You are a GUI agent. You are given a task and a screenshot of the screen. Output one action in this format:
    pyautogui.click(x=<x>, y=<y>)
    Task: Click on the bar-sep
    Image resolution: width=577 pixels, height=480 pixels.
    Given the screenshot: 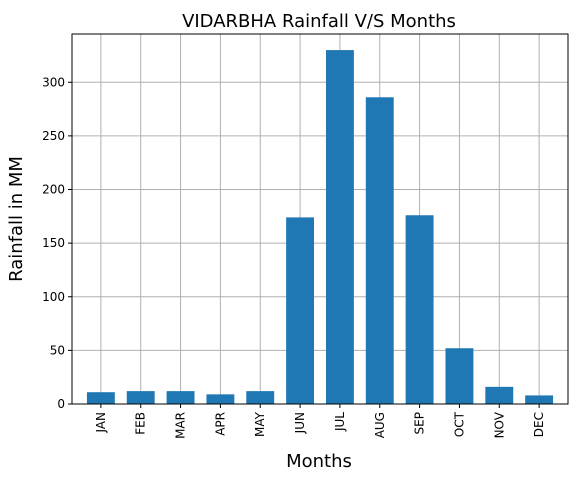 What is the action you would take?
    pyautogui.click(x=419, y=309)
    